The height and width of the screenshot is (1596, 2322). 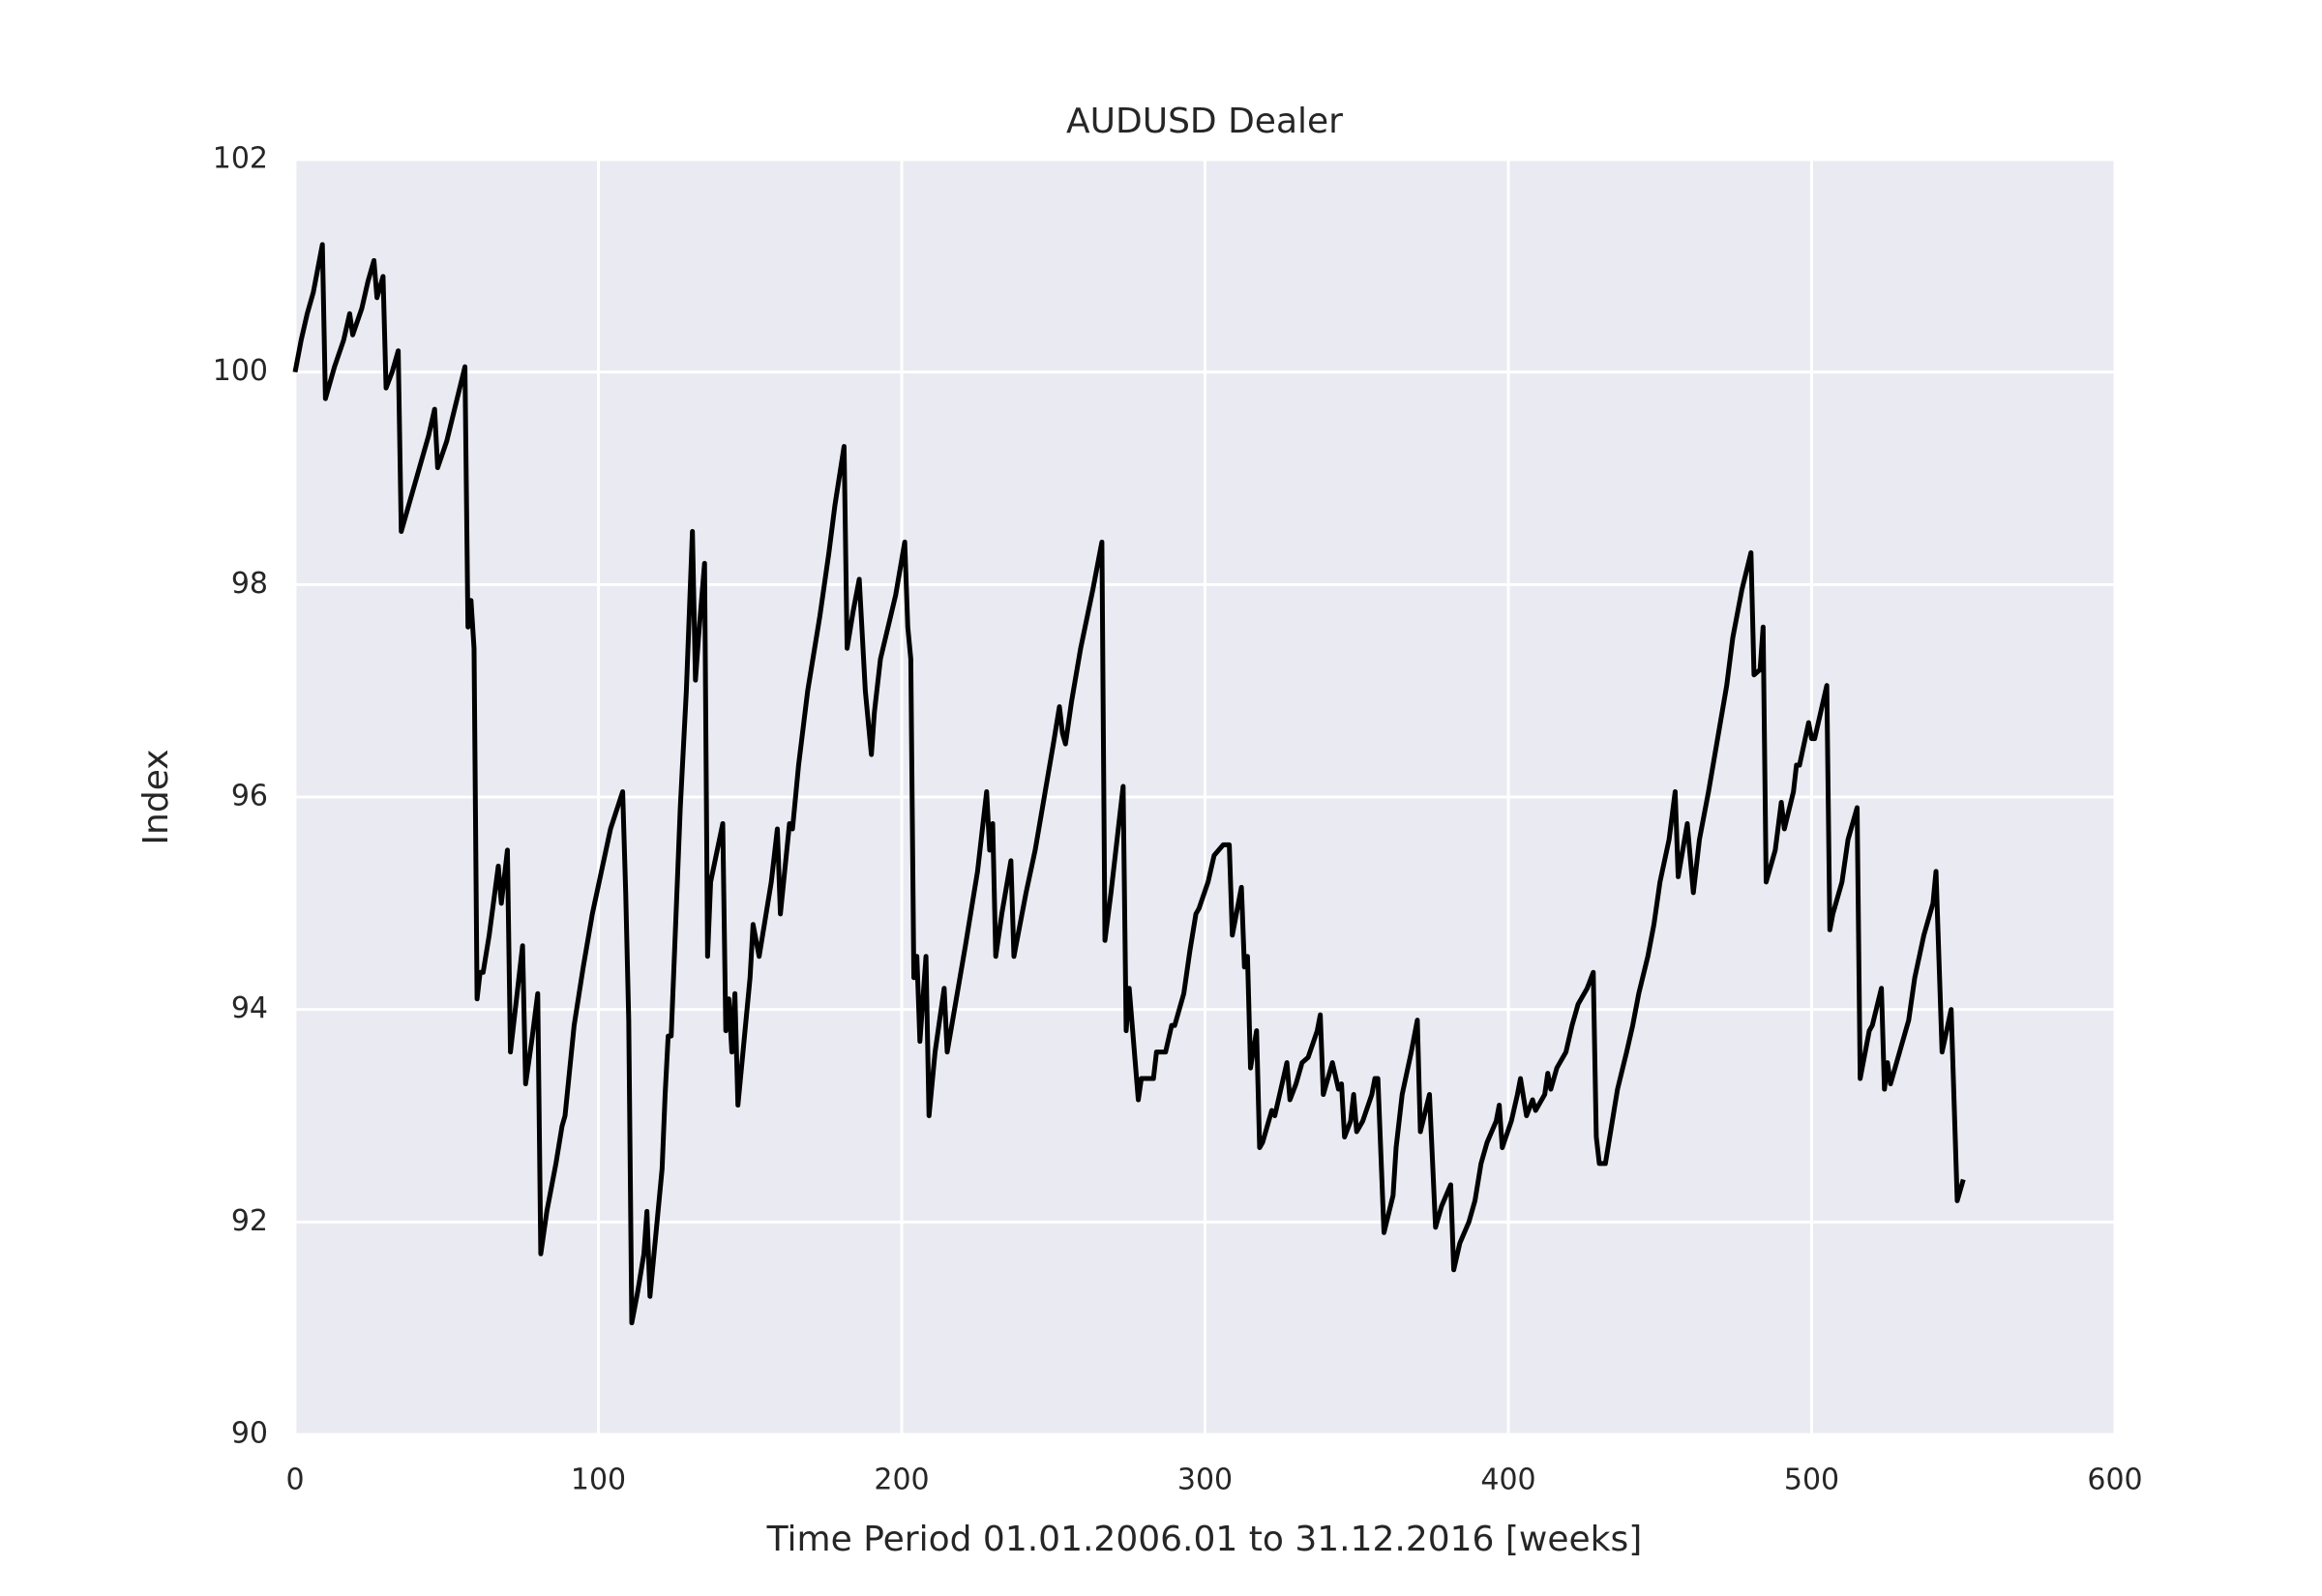 I want to click on x-tick-label: 0, so click(x=294, y=1480).